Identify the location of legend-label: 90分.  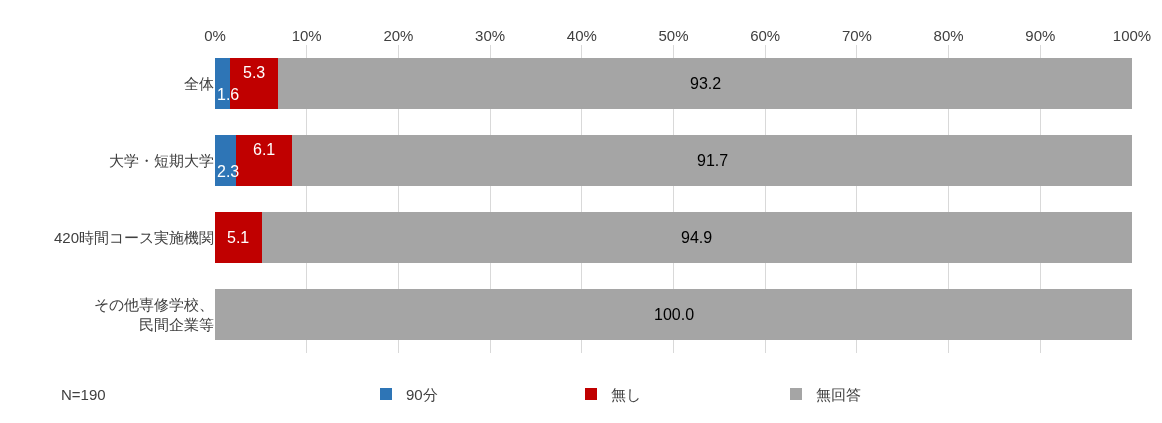
(422, 394).